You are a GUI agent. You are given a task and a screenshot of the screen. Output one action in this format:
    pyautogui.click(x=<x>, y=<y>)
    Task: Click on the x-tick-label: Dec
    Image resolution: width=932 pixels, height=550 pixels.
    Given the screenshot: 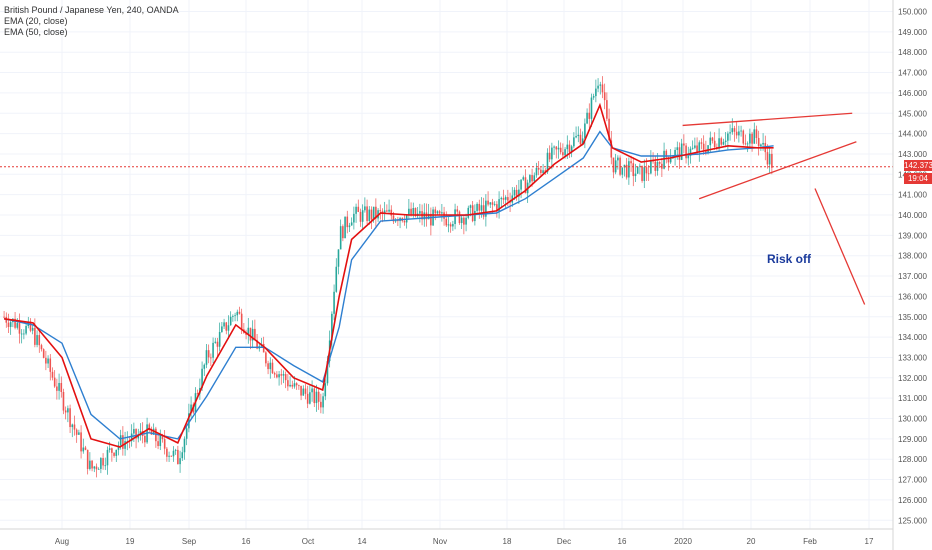 What is the action you would take?
    pyautogui.click(x=564, y=541)
    